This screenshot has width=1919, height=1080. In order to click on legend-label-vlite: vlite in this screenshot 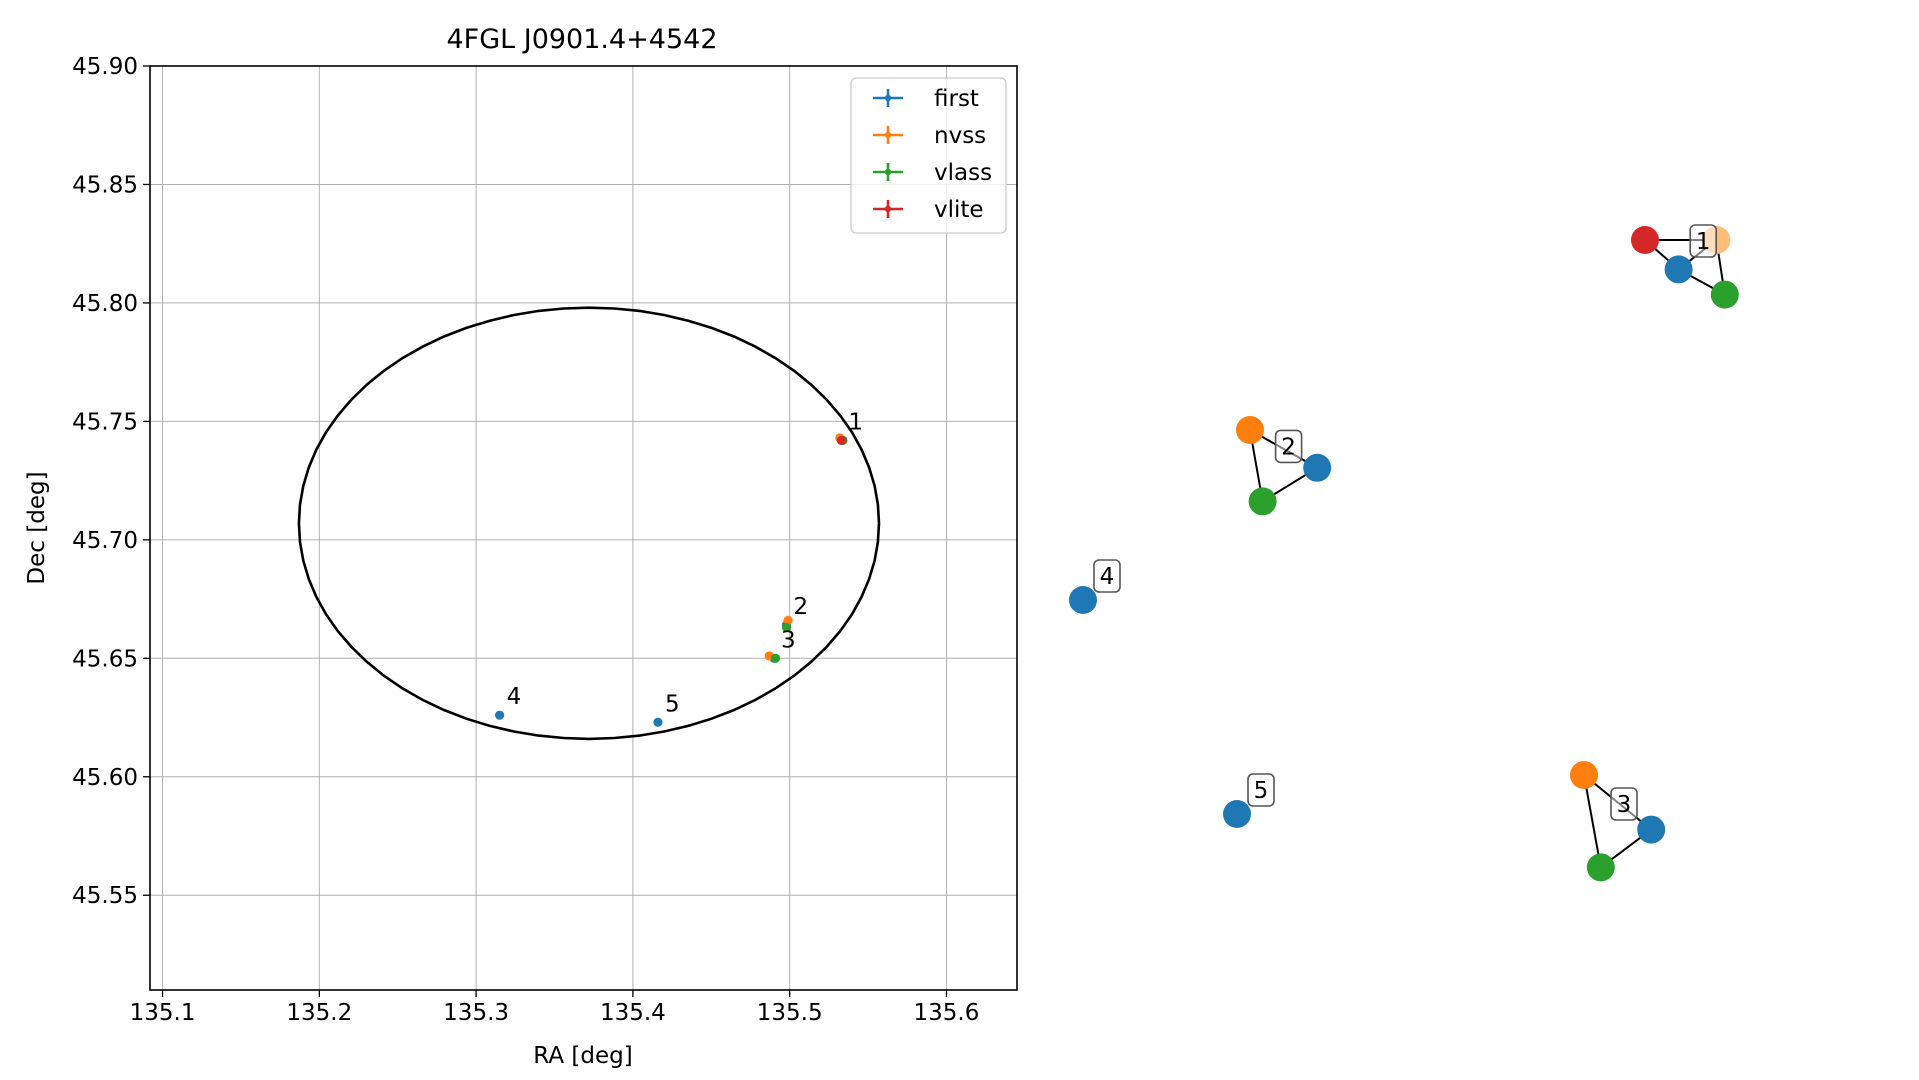, I will do `click(959, 210)`.